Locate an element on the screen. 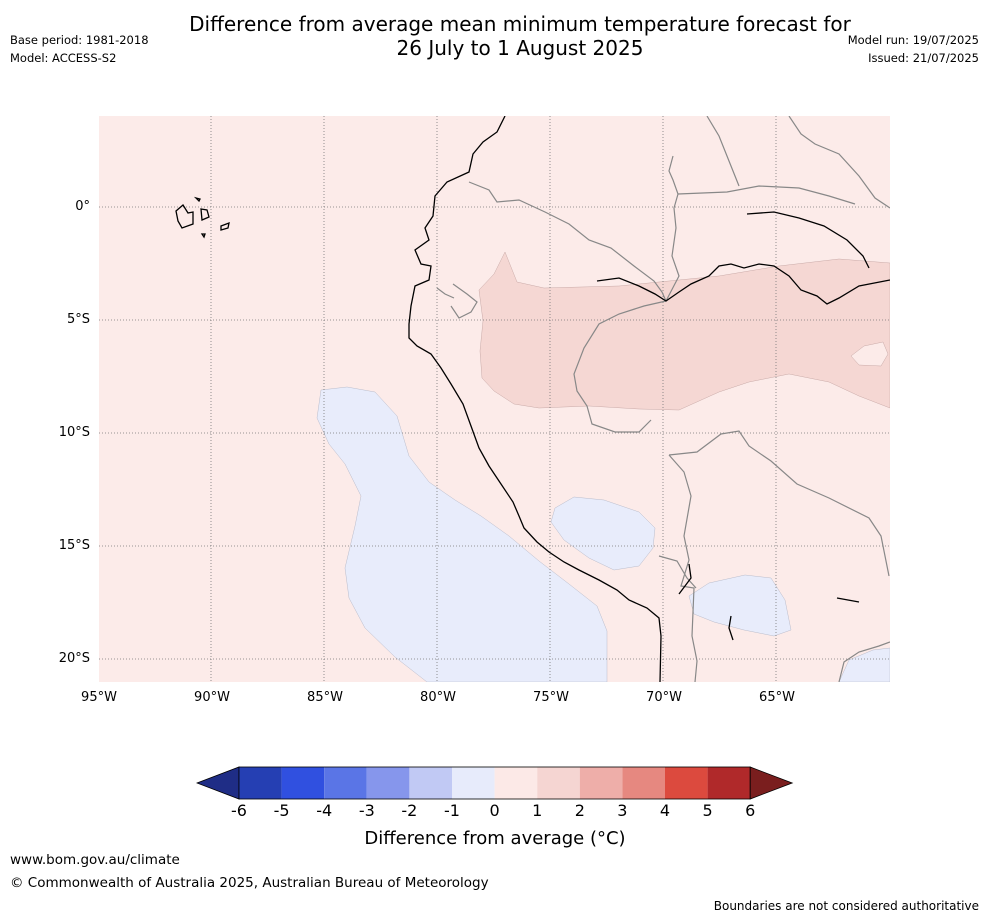 The image size is (988, 919). cool-anomaly-corner is located at coordinates (864, 664).